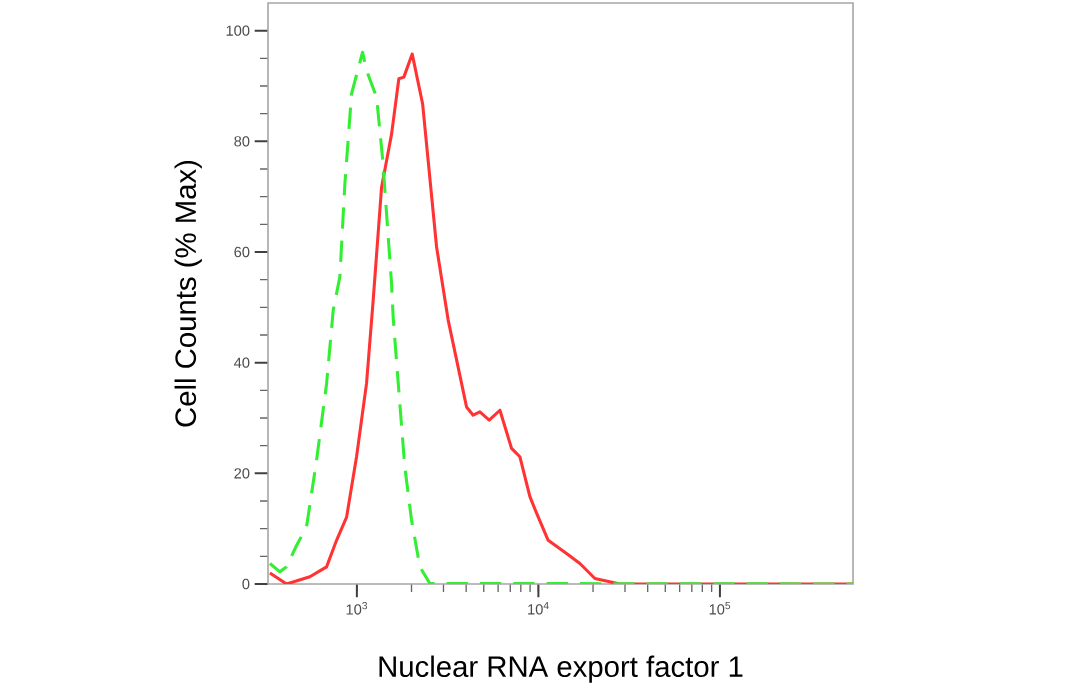 This screenshot has width=1073, height=700. Describe the element at coordinates (242, 252) in the screenshot. I see `y-tick-label: 60` at that location.